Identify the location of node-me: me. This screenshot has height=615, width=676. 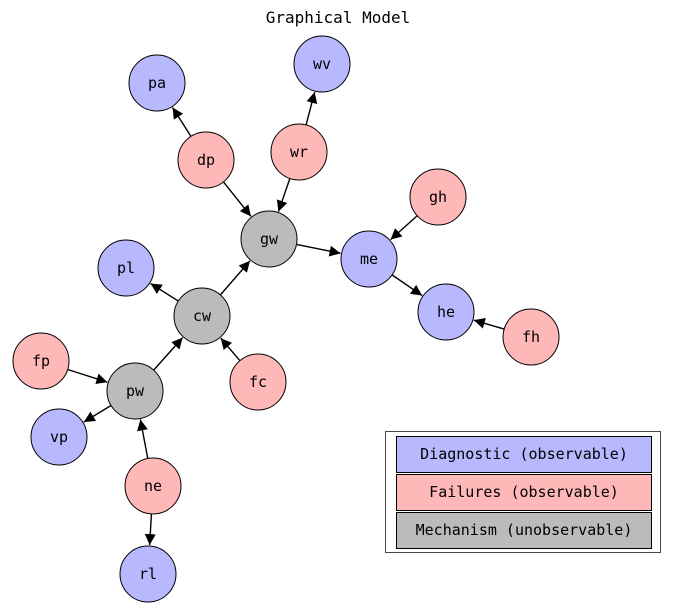
(369, 259).